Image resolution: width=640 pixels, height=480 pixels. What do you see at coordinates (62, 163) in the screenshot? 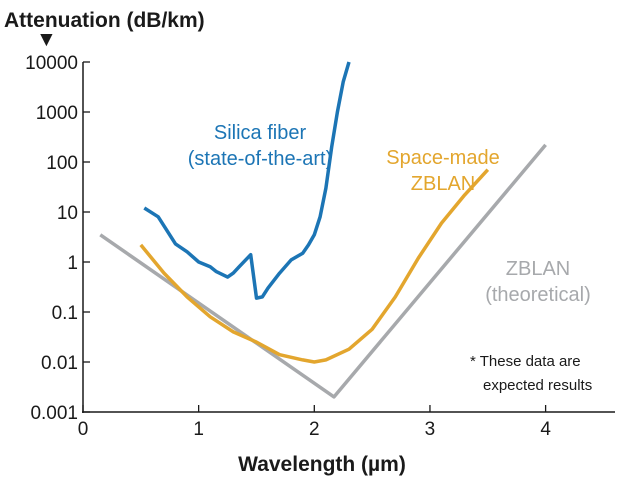
I see `y-tick-label: 100` at bounding box center [62, 163].